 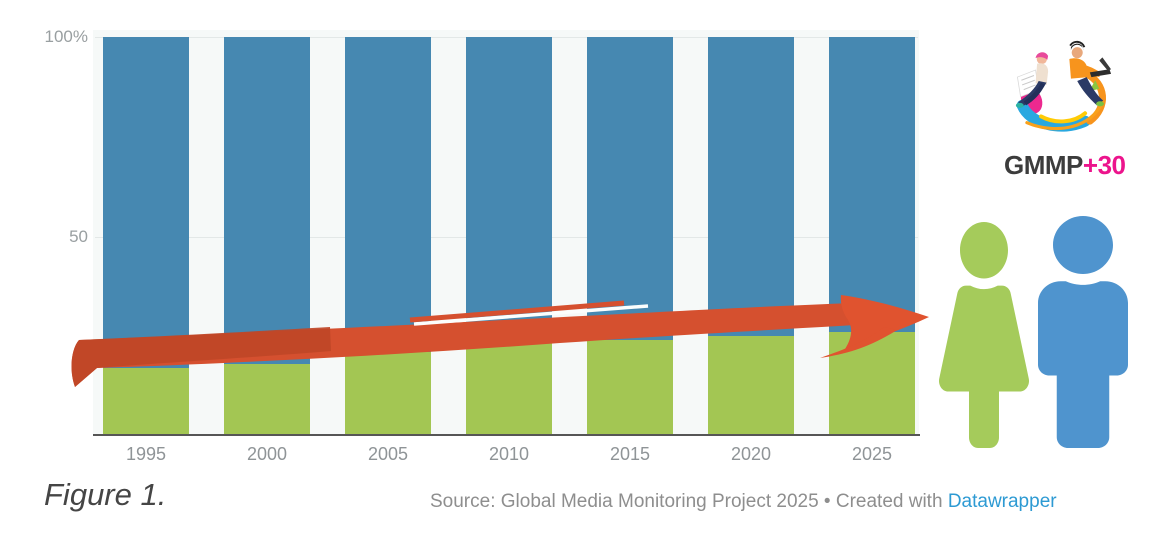 I want to click on x-tick-2020: 2020, so click(x=751, y=454).